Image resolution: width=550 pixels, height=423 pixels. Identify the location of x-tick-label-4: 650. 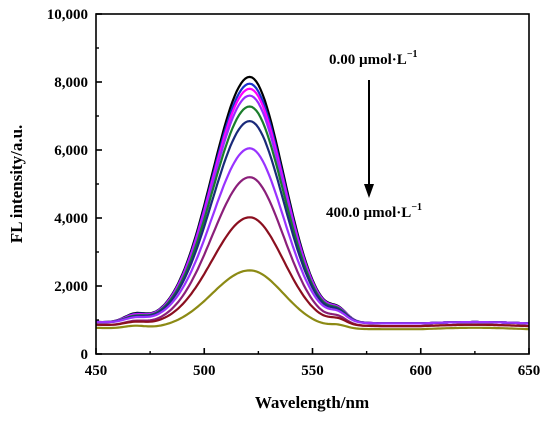
(529, 371).